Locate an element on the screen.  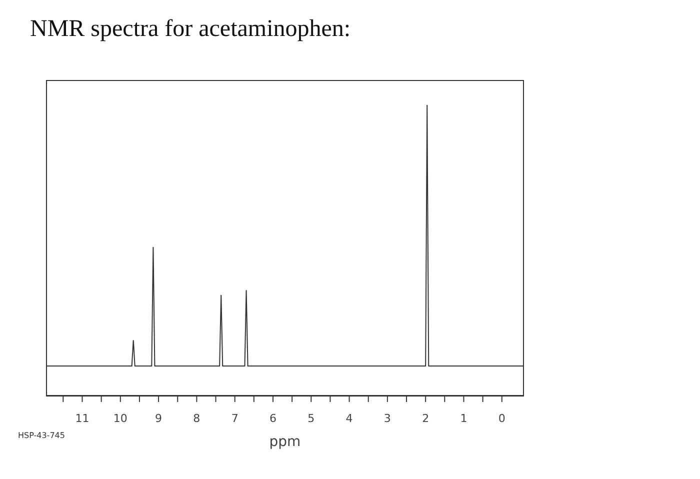
x-tick-label: 8 is located at coordinates (196, 418).